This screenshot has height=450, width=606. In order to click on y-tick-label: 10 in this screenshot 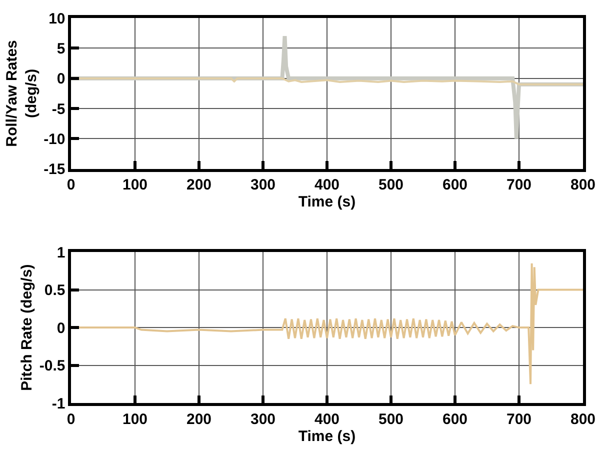, I will do `click(57, 19)`.